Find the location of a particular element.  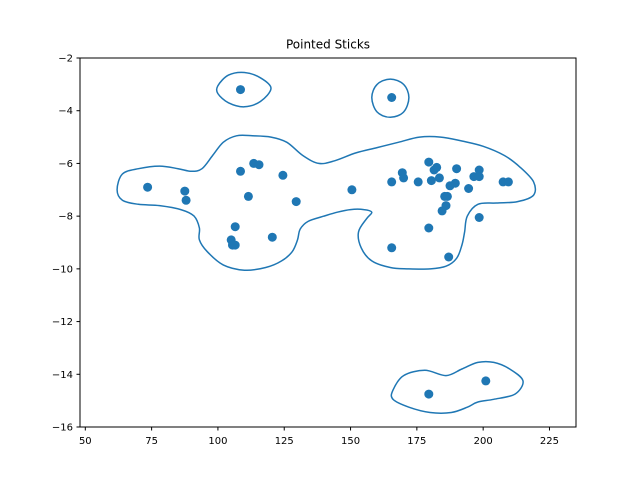

chart-title: Pointed Sticks is located at coordinates (328, 45).